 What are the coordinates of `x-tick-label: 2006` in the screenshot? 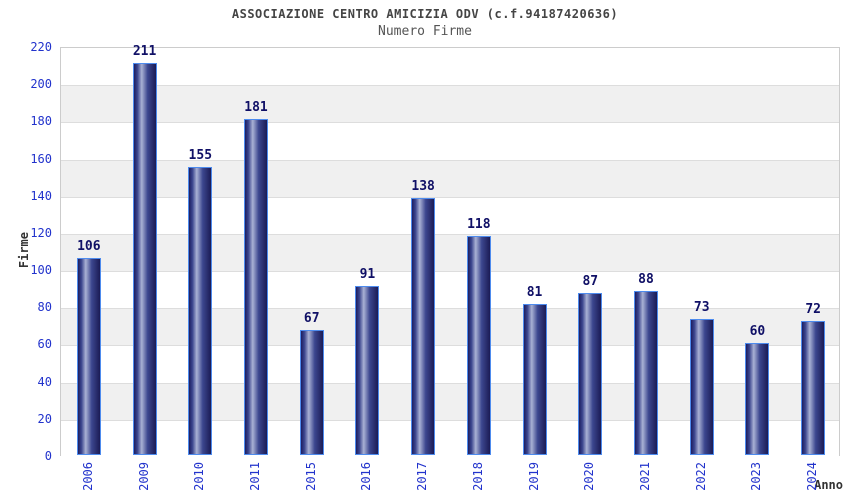 It's located at (87, 476).